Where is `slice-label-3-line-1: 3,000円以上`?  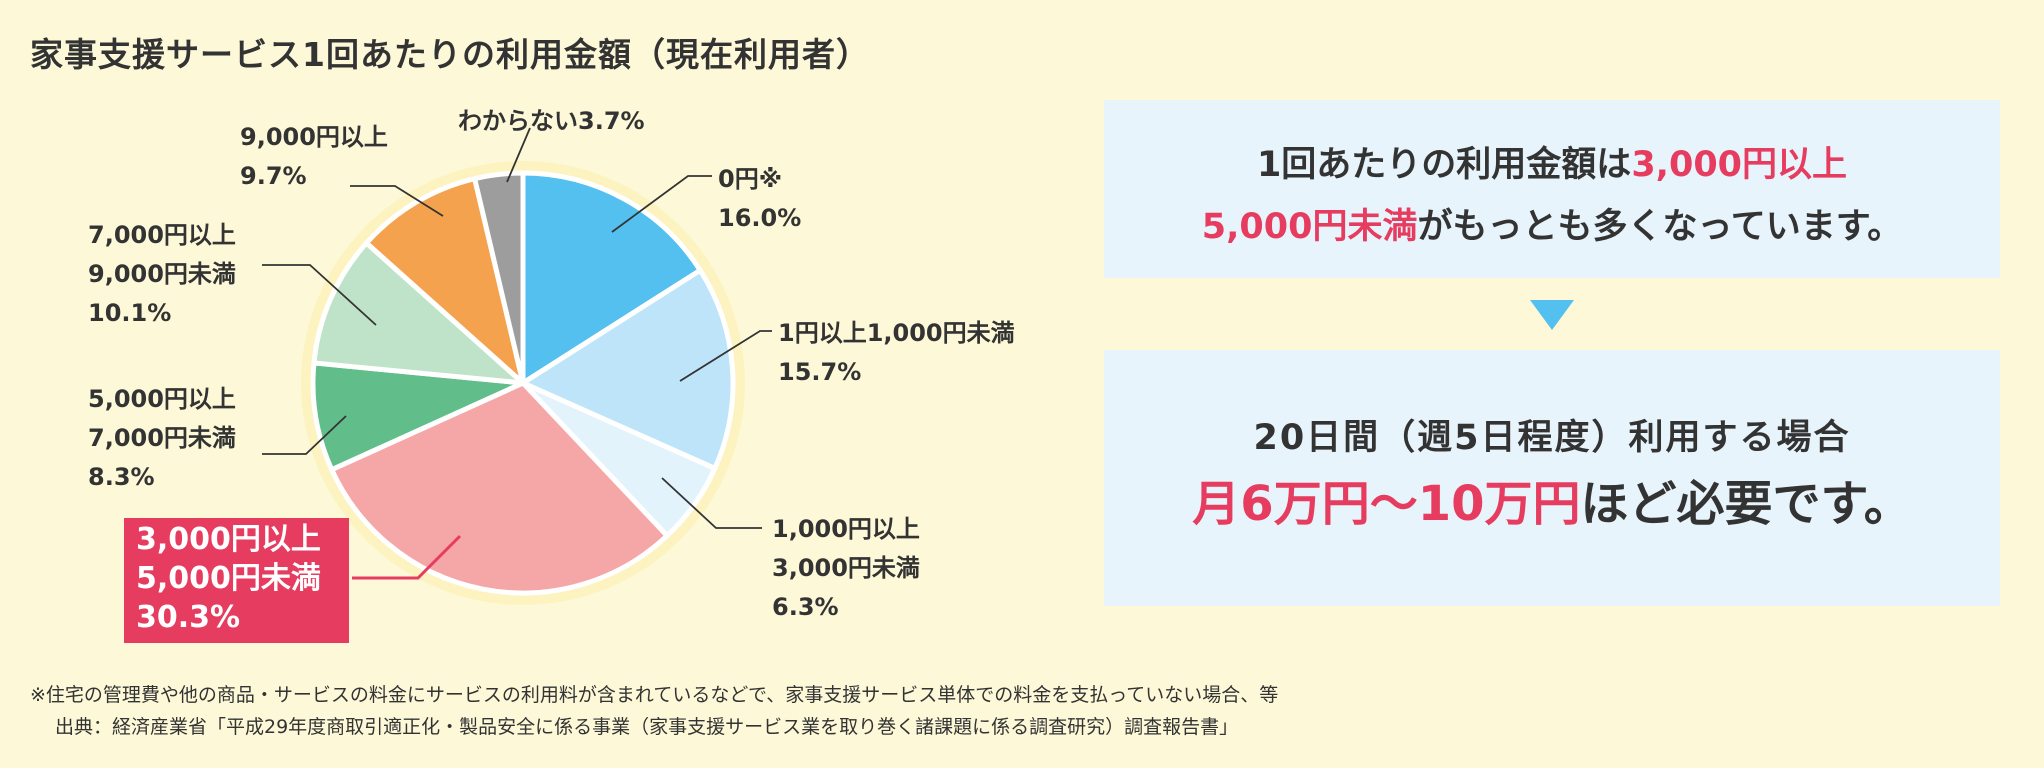 slice-label-3-line-1: 3,000円以上 is located at coordinates (228, 539).